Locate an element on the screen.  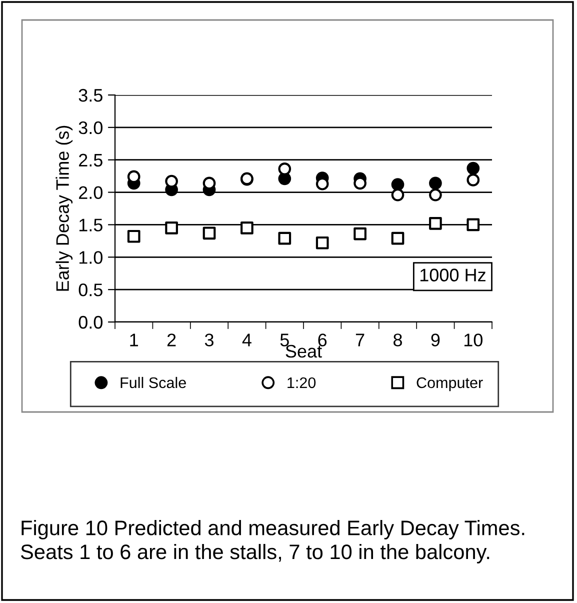
y-tick-label: 2.0 is located at coordinates (90, 193).